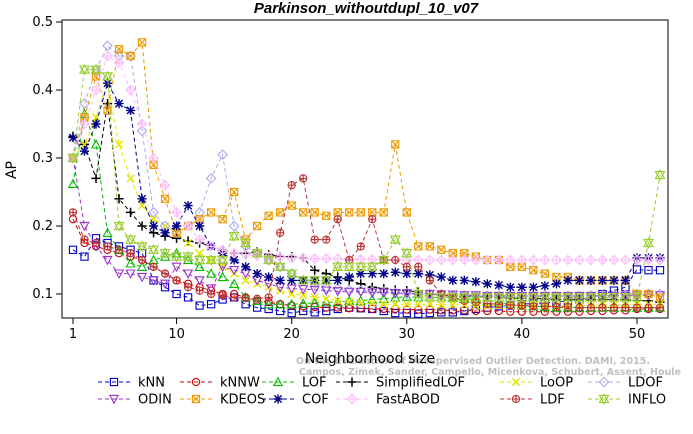  What do you see at coordinates (42, 226) in the screenshot?
I see `y-tick-label: 0.2` at bounding box center [42, 226].